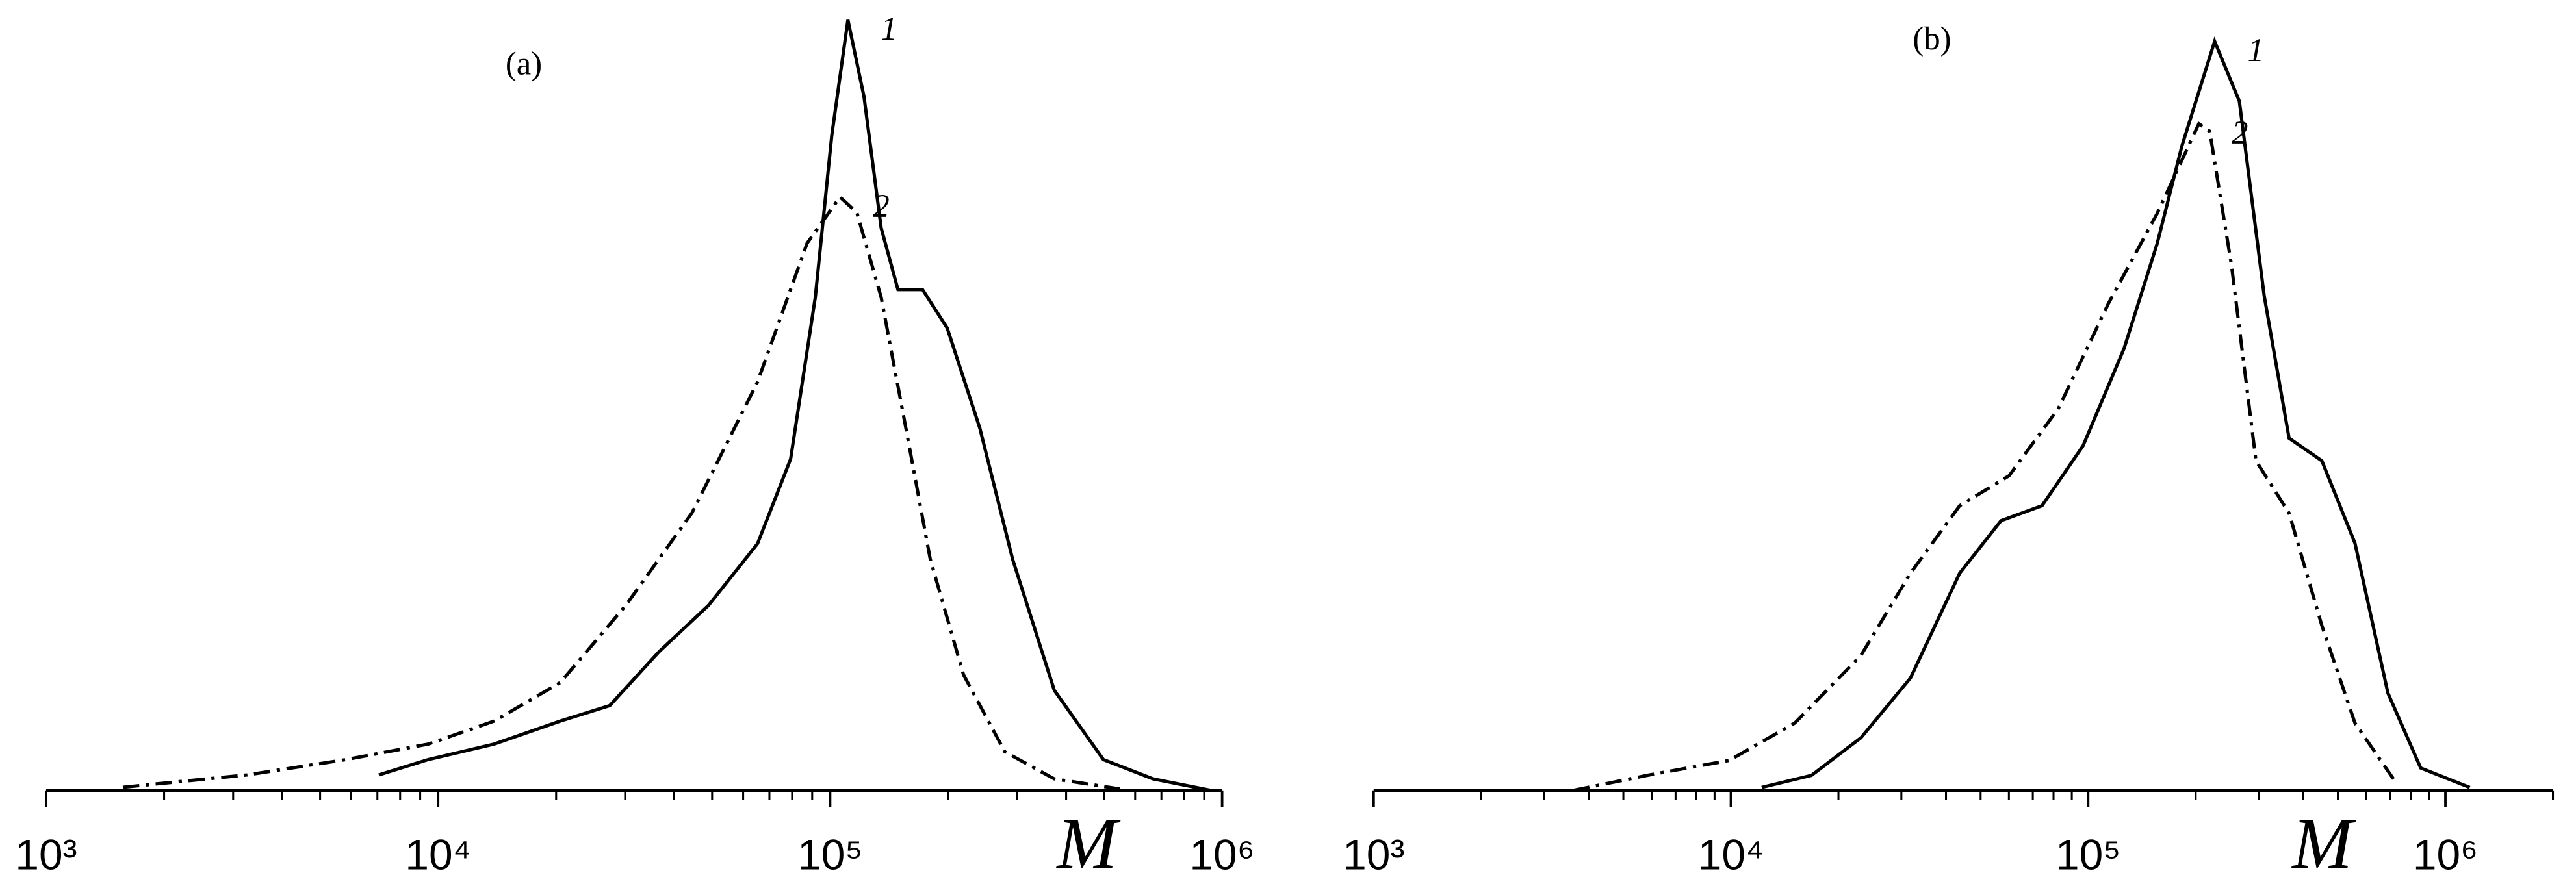 This screenshot has width=2576, height=886. I want to click on panel-title: (b), so click(1932, 38).